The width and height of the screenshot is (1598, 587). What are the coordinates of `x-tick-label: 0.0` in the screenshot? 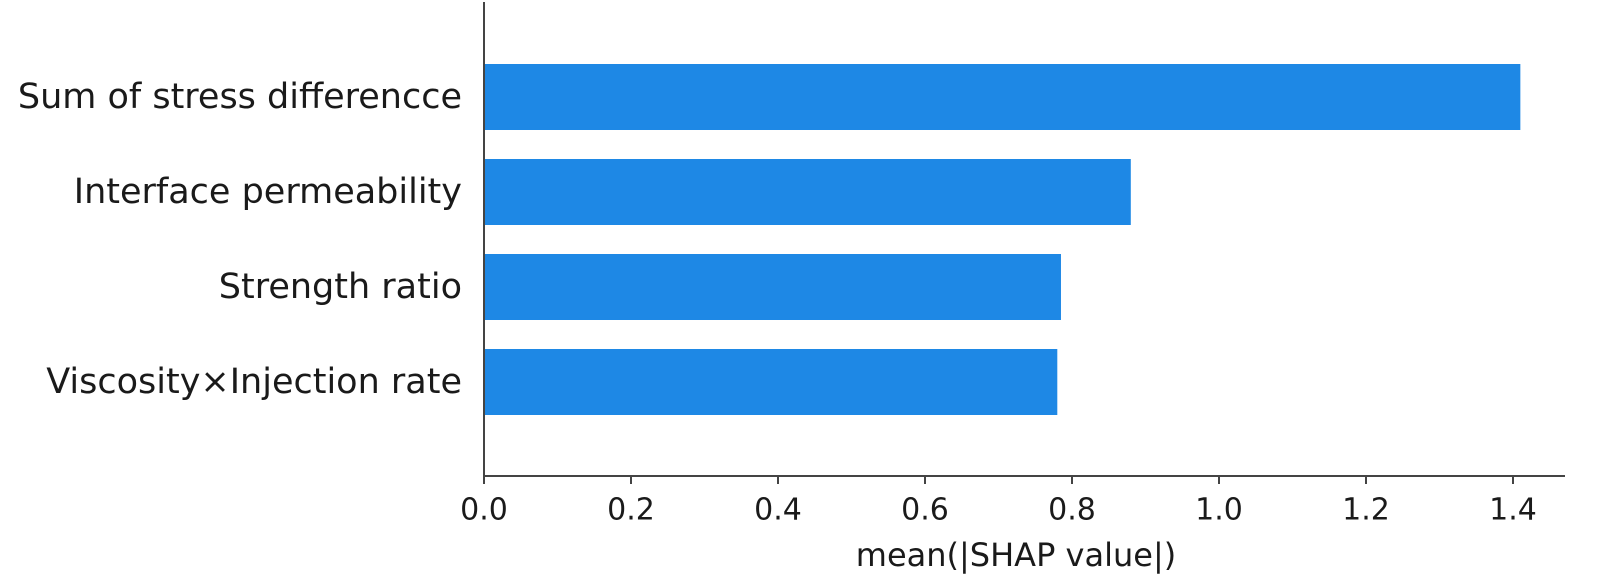 It's located at (484, 510).